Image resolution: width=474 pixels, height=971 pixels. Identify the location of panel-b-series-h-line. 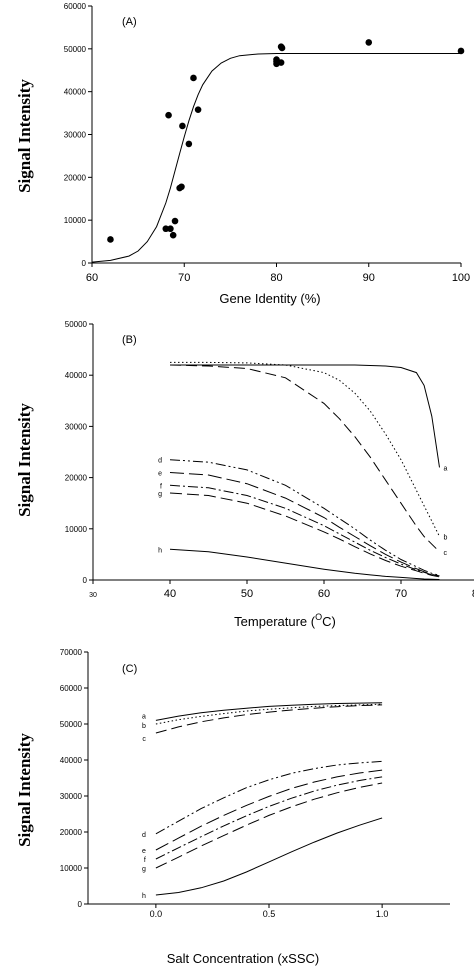
(304, 564).